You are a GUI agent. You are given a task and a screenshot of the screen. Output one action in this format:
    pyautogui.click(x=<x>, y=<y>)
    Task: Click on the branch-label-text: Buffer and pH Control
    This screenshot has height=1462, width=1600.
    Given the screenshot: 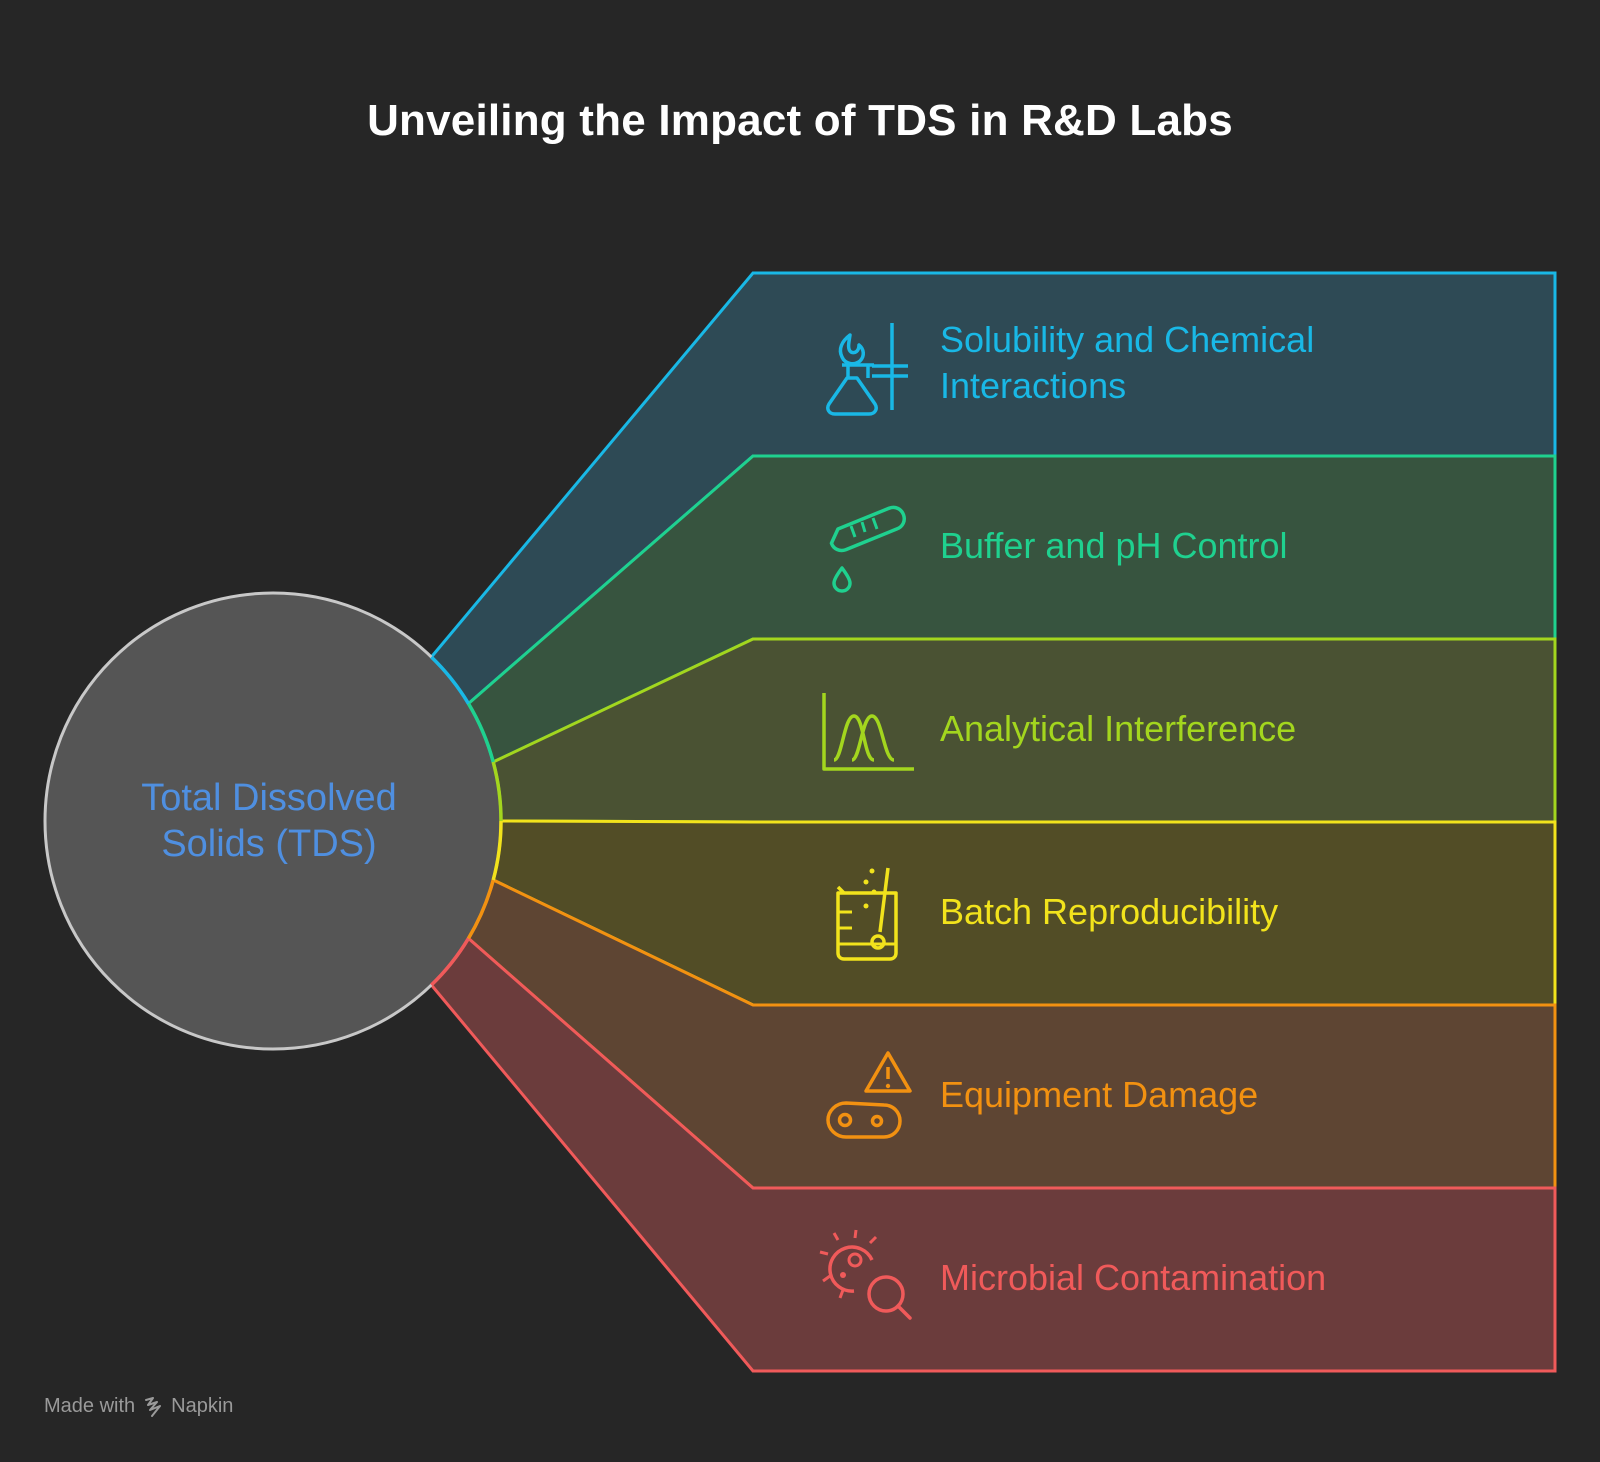 What is the action you would take?
    pyautogui.click(x=1114, y=545)
    